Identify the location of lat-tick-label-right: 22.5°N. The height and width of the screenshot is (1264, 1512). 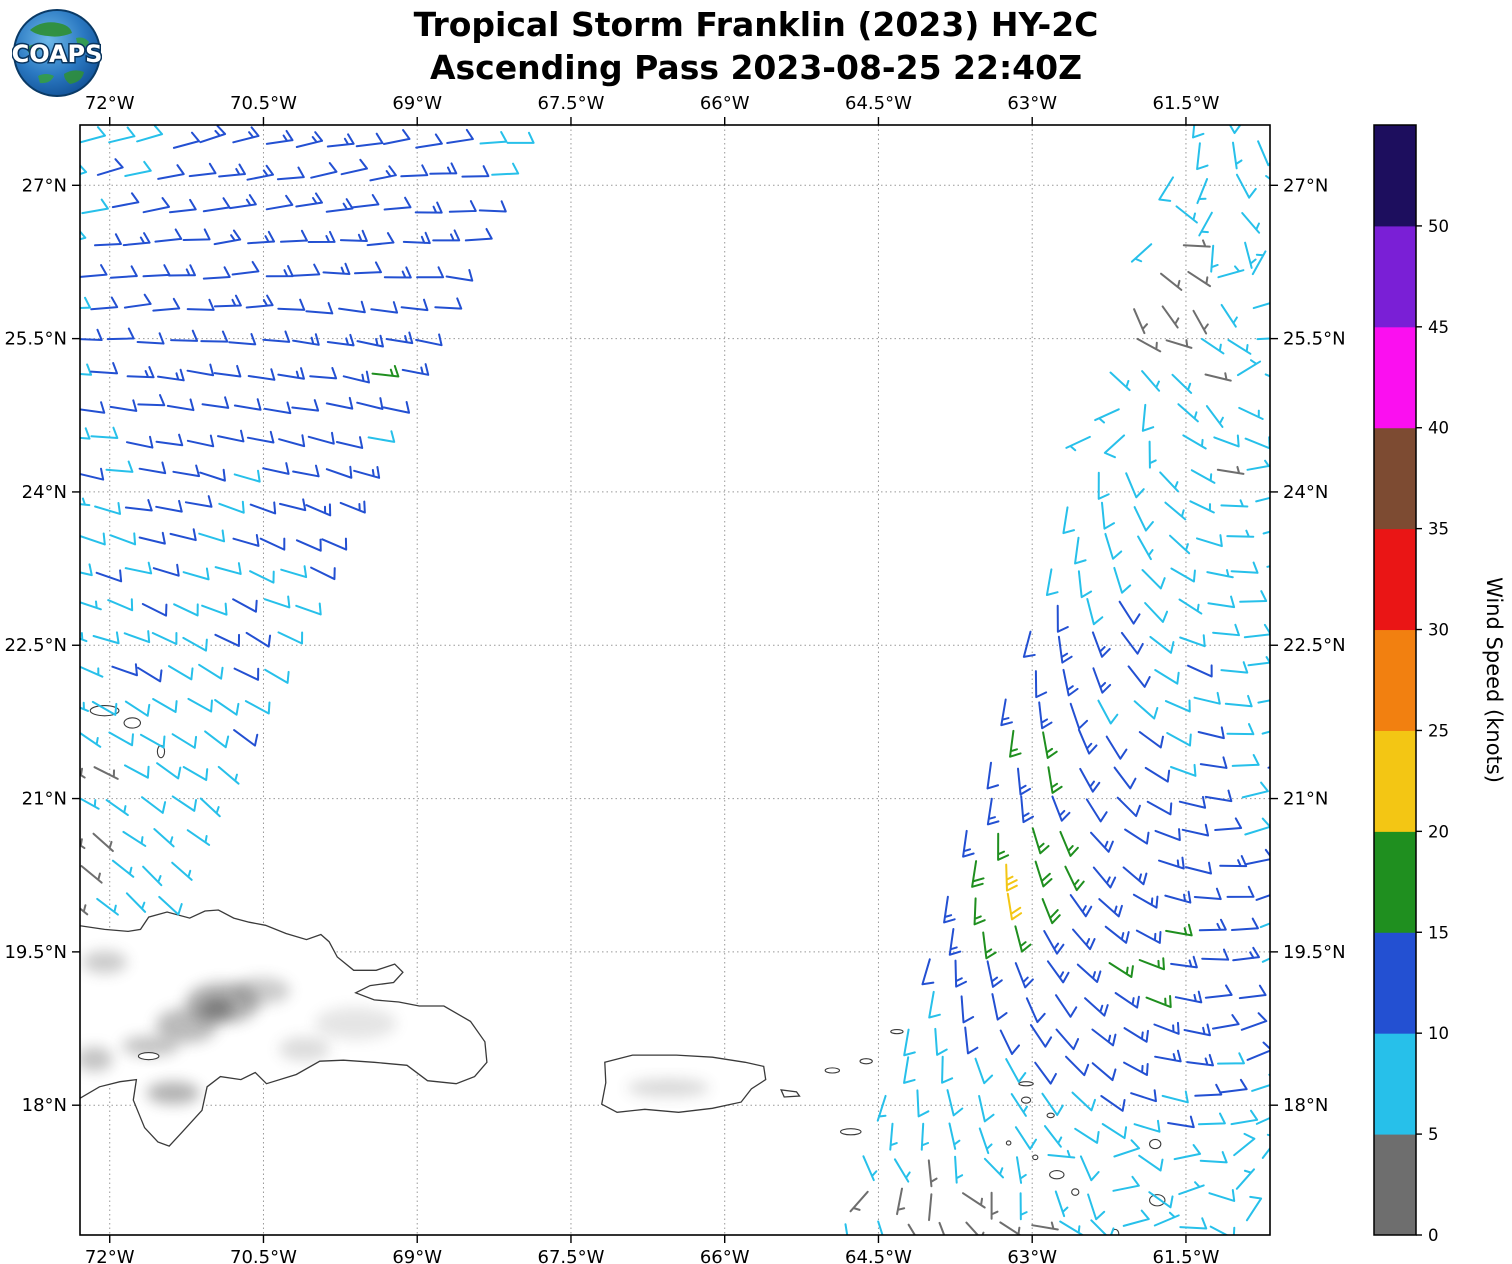
(1314, 645).